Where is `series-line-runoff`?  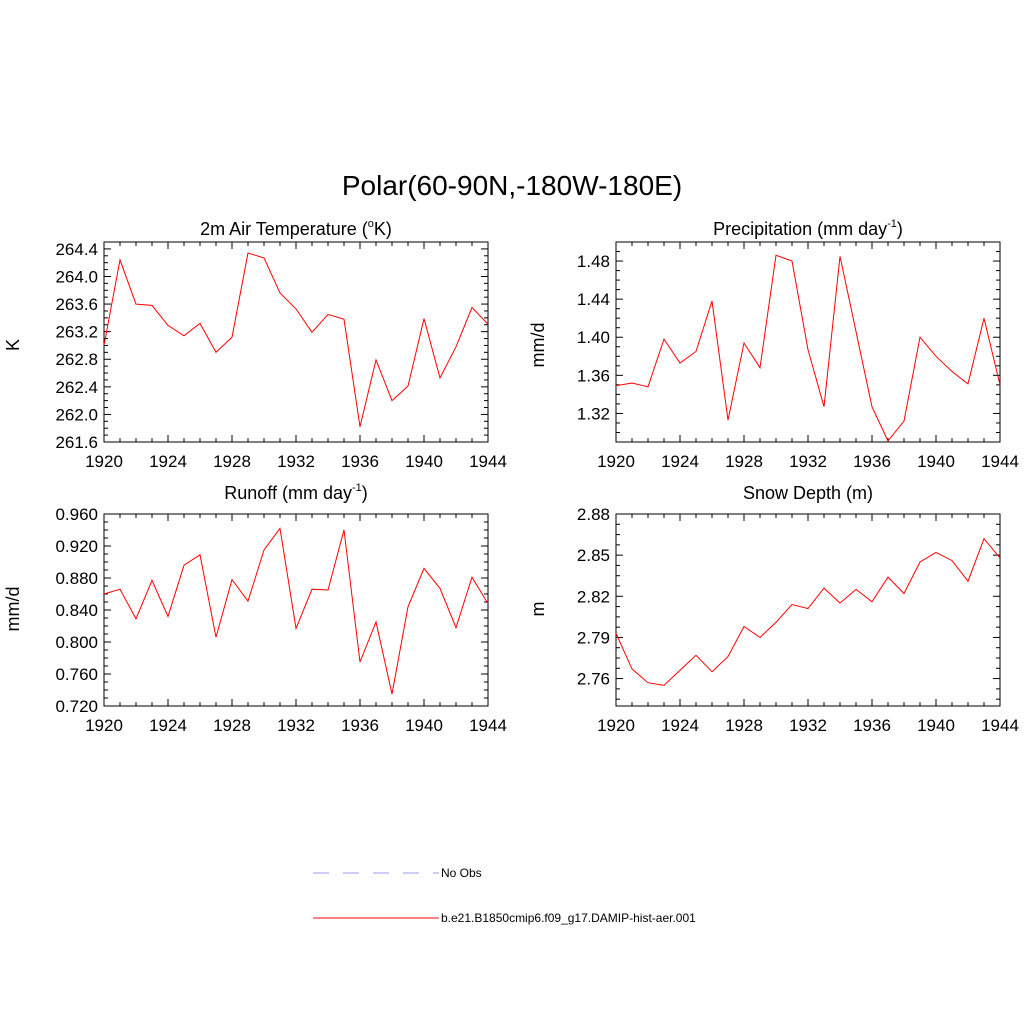
series-line-runoff is located at coordinates (296, 611).